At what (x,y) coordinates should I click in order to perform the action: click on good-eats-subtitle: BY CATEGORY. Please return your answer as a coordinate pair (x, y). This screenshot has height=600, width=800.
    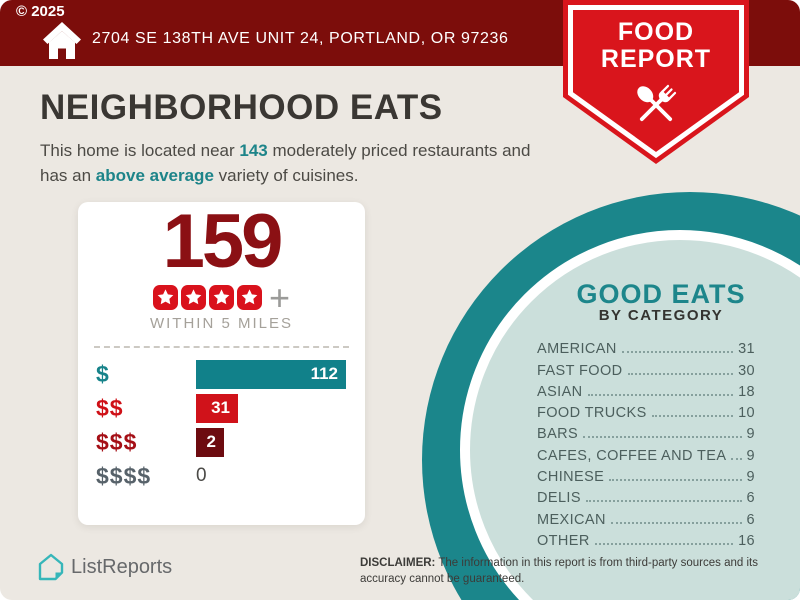
    Looking at the image, I should click on (661, 315).